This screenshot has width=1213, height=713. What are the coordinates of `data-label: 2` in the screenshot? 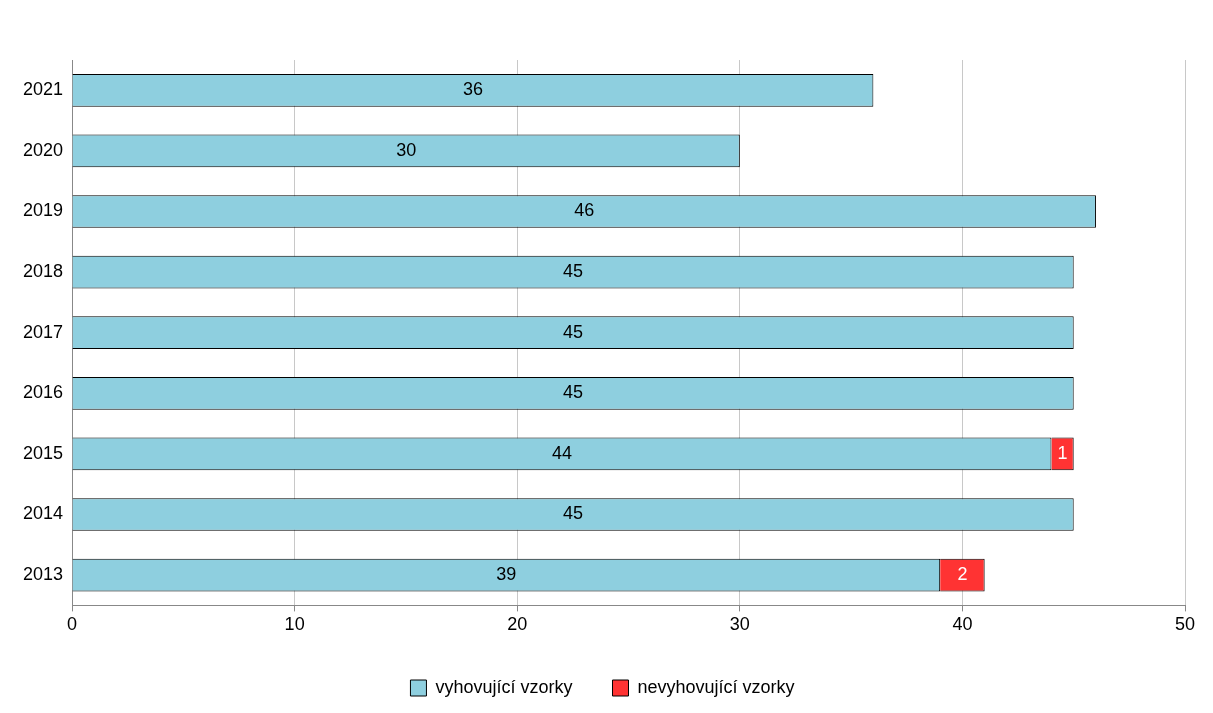 It's located at (962, 574).